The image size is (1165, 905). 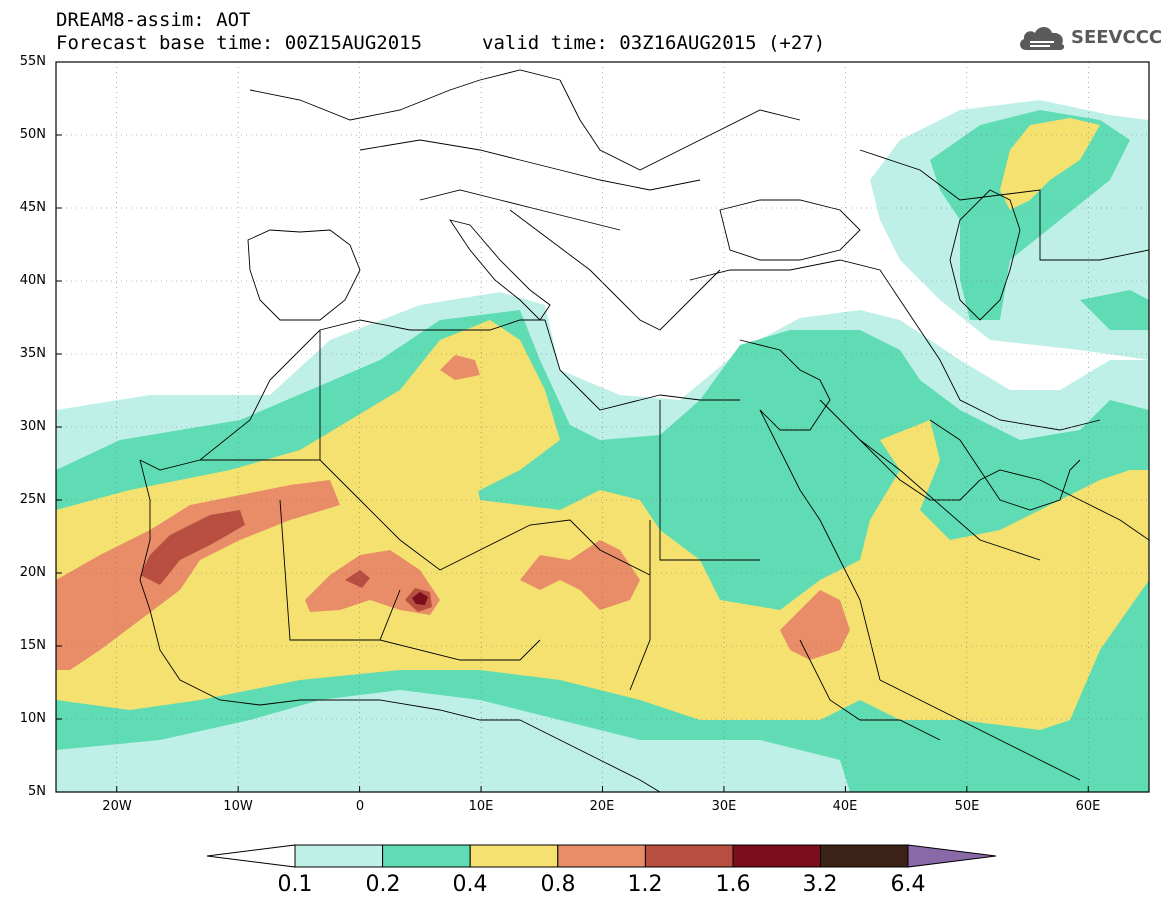 I want to click on border-ethiopia, so click(x=870, y=690).